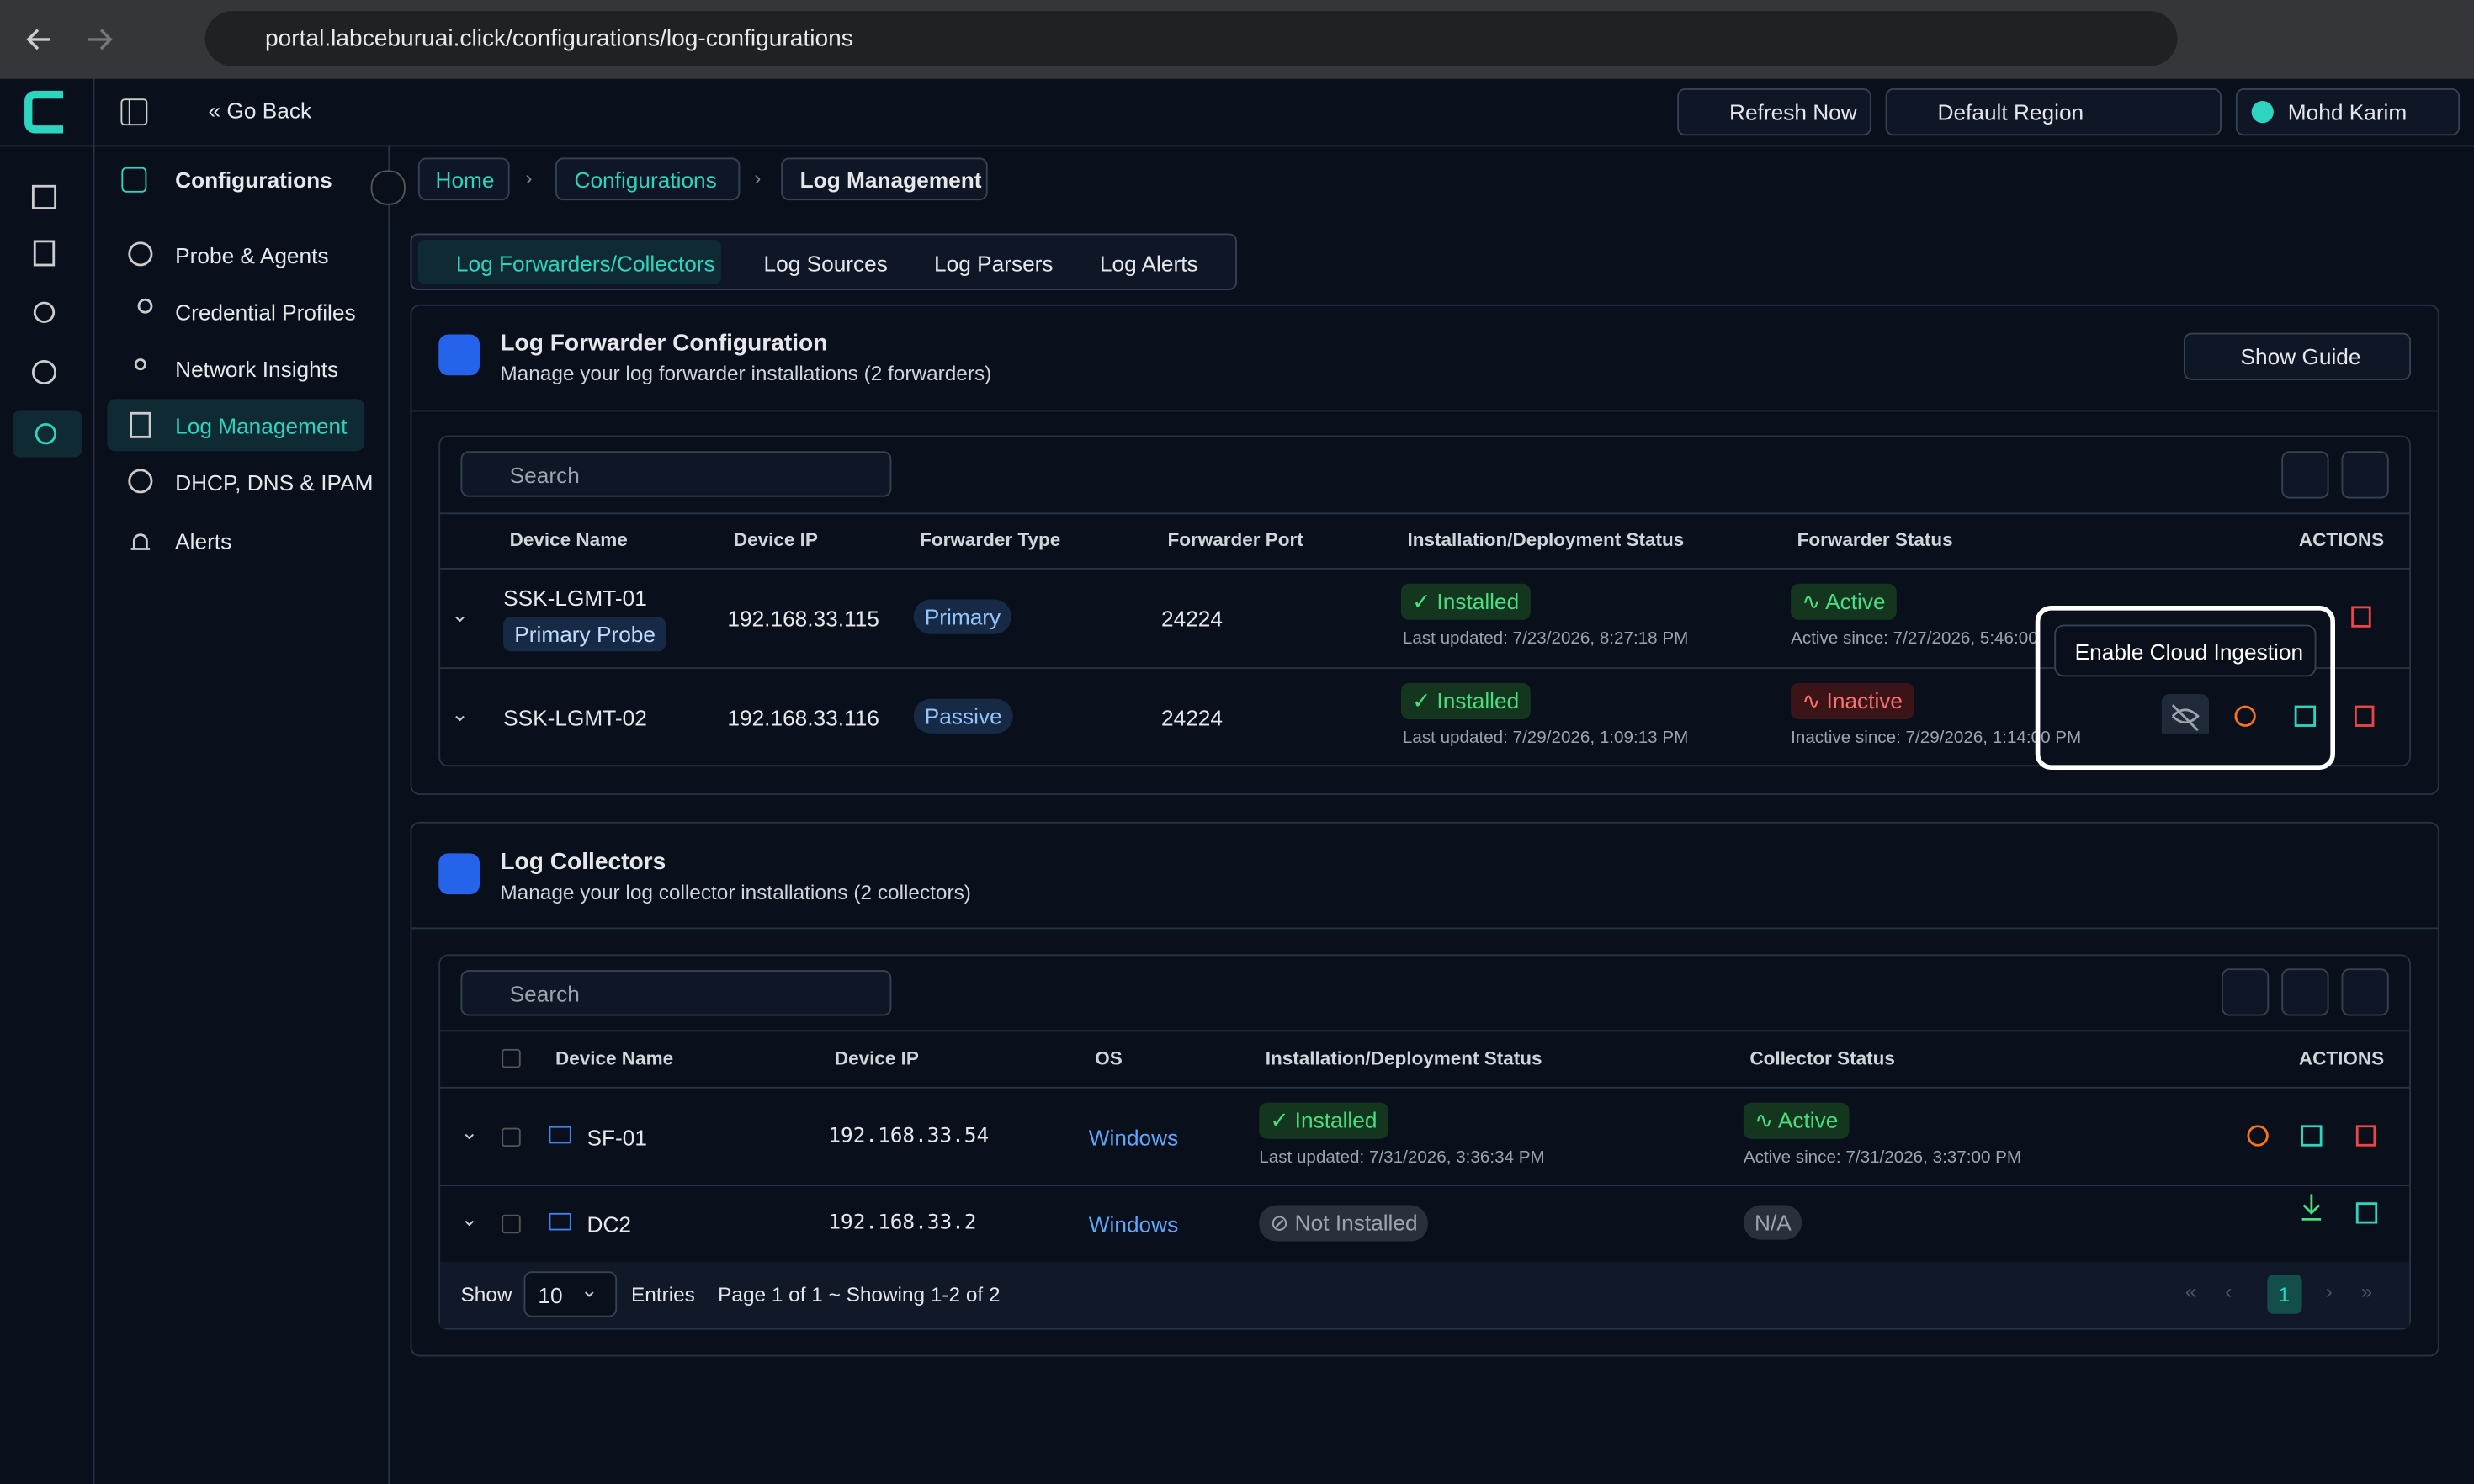 The width and height of the screenshot is (2474, 1484). I want to click on column-header: Collector Status, so click(1822, 1058).